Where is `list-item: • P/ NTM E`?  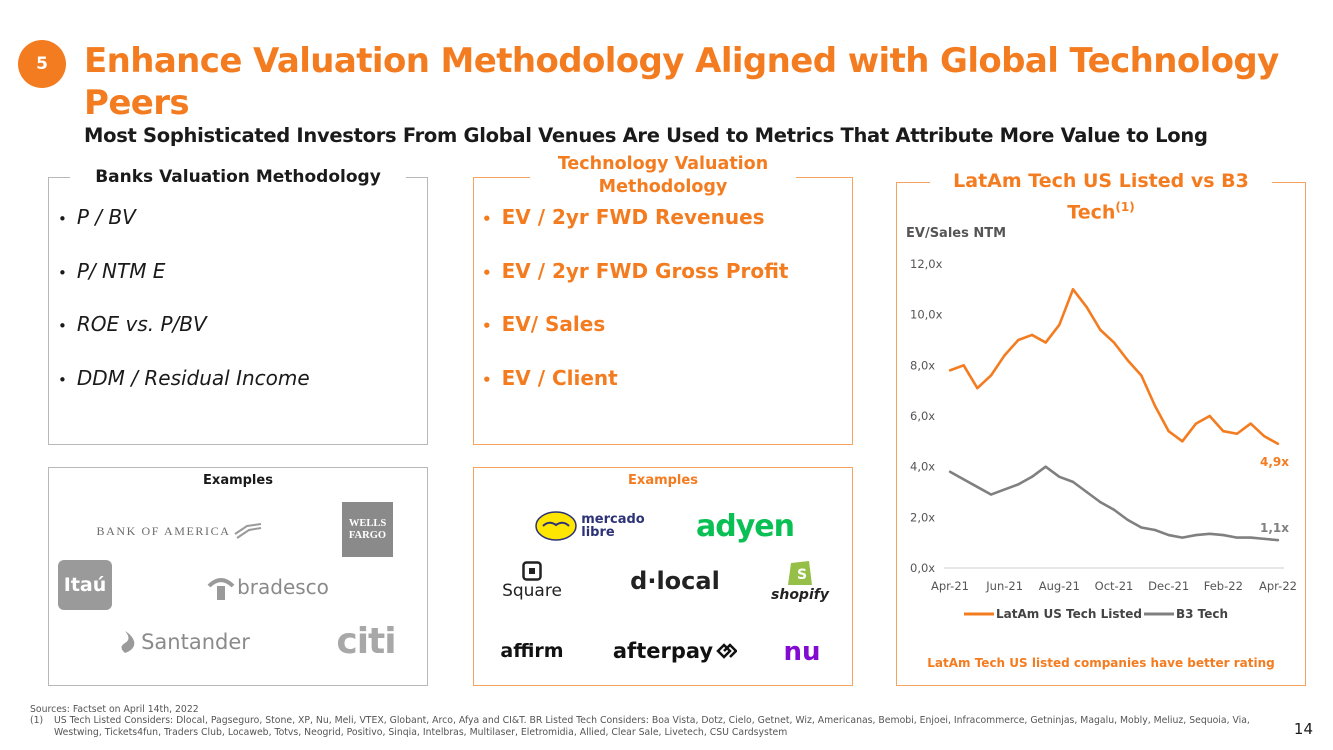
list-item: • P/ NTM E is located at coordinates (112, 270).